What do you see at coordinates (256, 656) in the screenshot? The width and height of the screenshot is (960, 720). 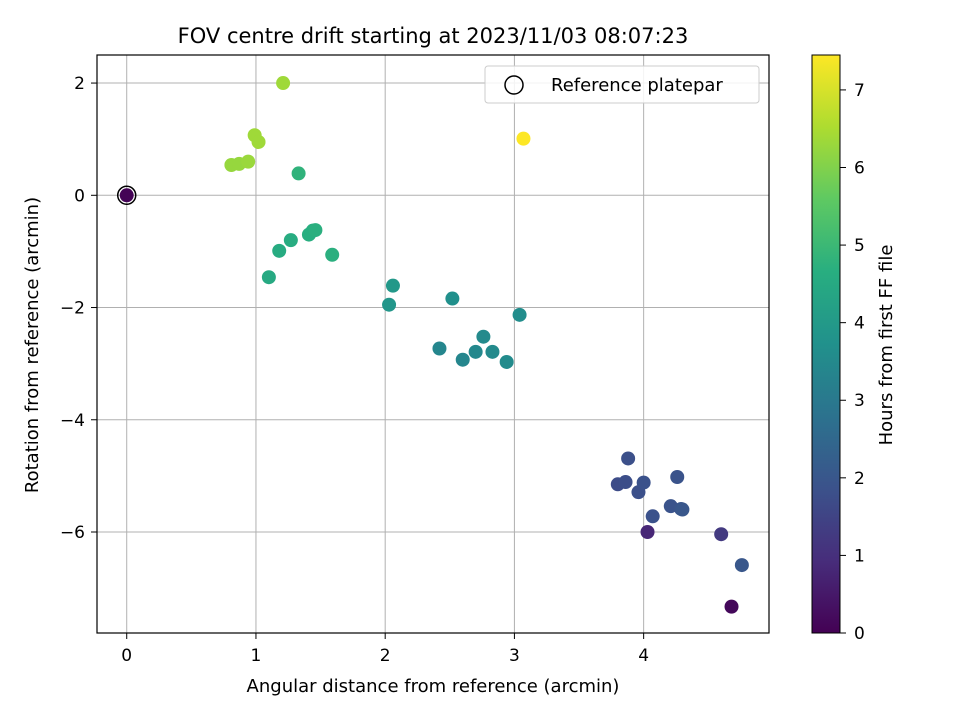 I see `x-tick-label: 1` at bounding box center [256, 656].